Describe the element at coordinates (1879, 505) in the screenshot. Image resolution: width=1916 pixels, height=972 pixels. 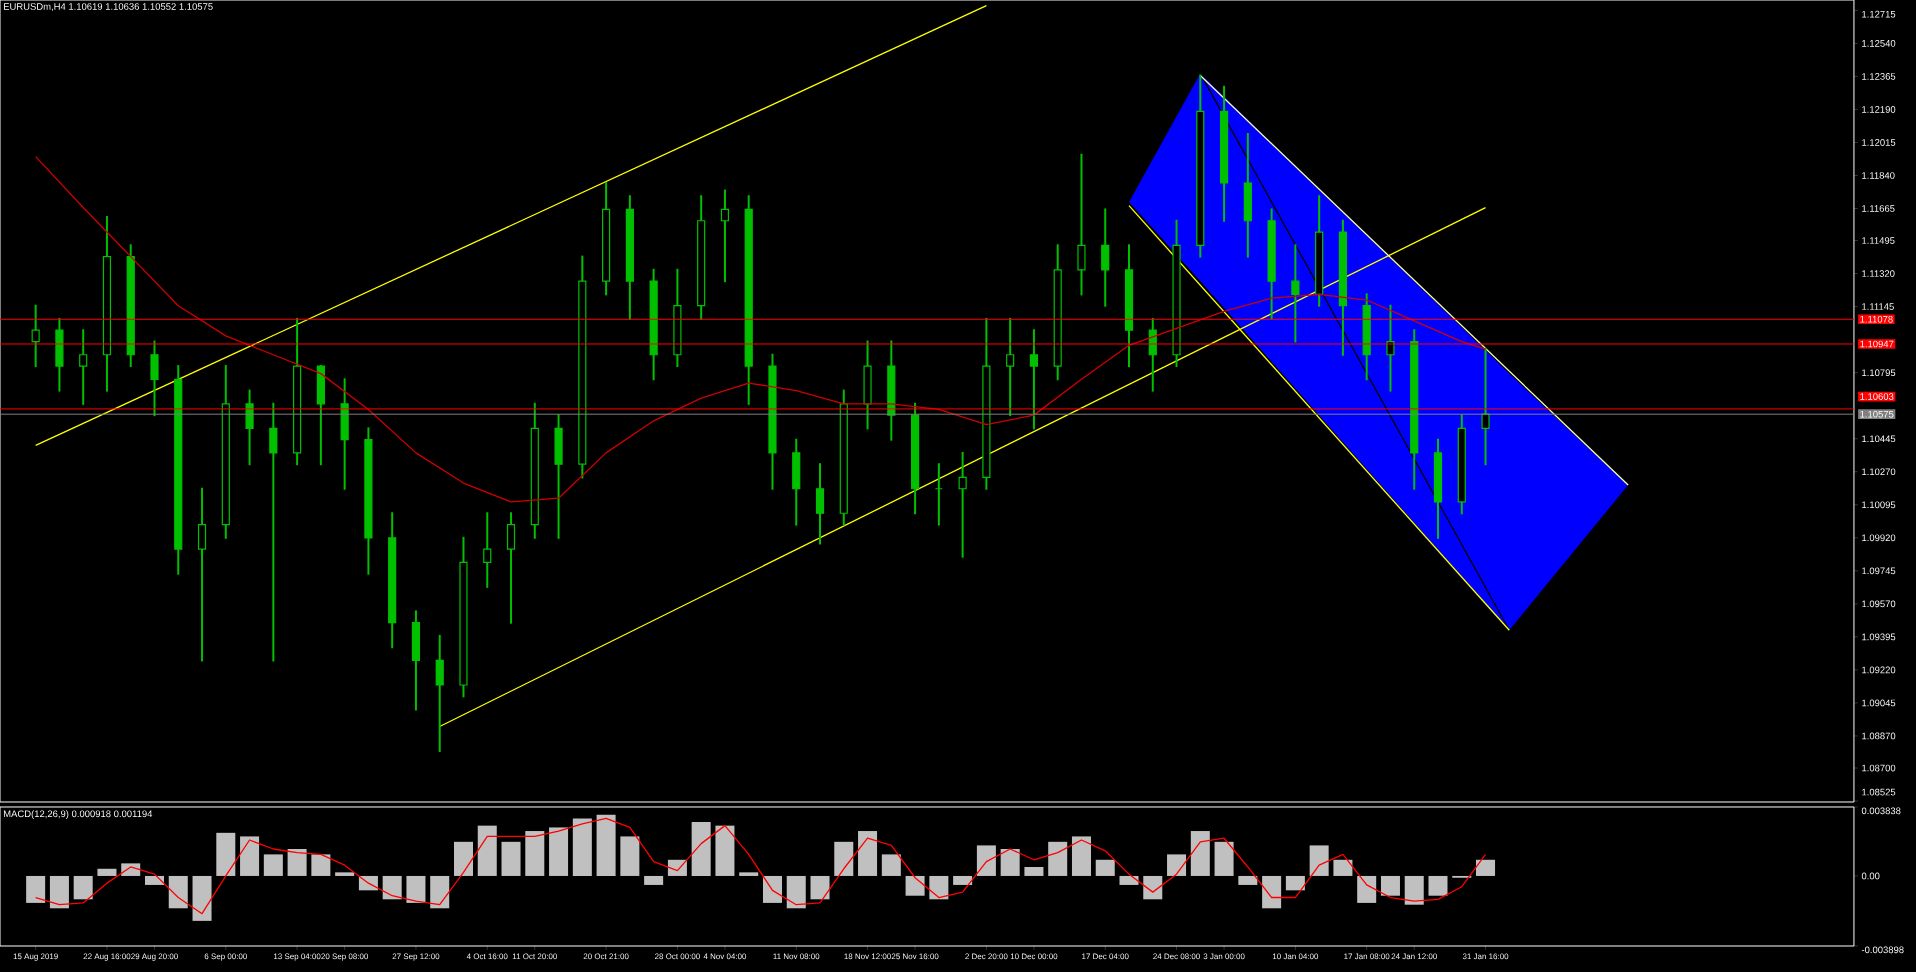
I see `y-tick-label: 1.10095` at that location.